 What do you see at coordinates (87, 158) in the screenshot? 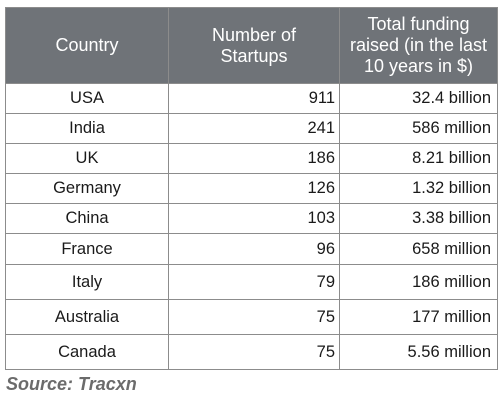
I see `country-cell: UK` at bounding box center [87, 158].